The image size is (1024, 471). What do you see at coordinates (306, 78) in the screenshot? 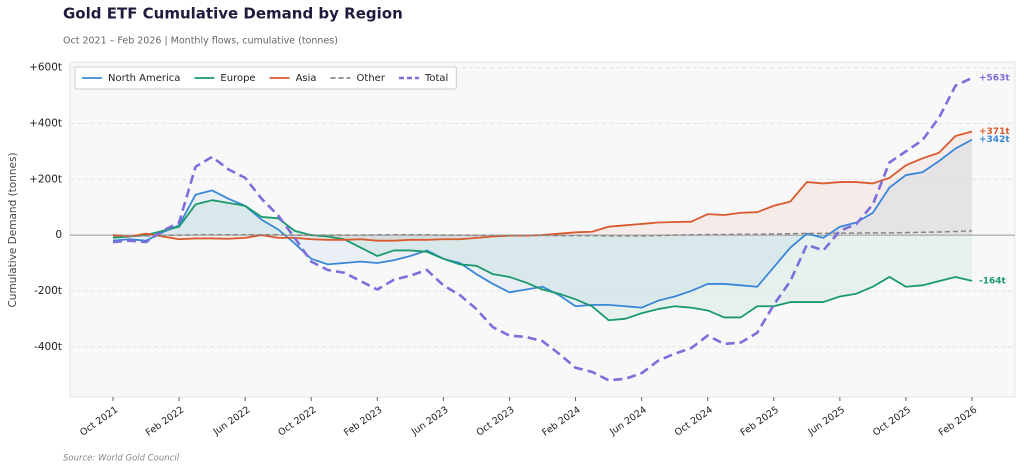
I see `legend-label: Asia` at bounding box center [306, 78].